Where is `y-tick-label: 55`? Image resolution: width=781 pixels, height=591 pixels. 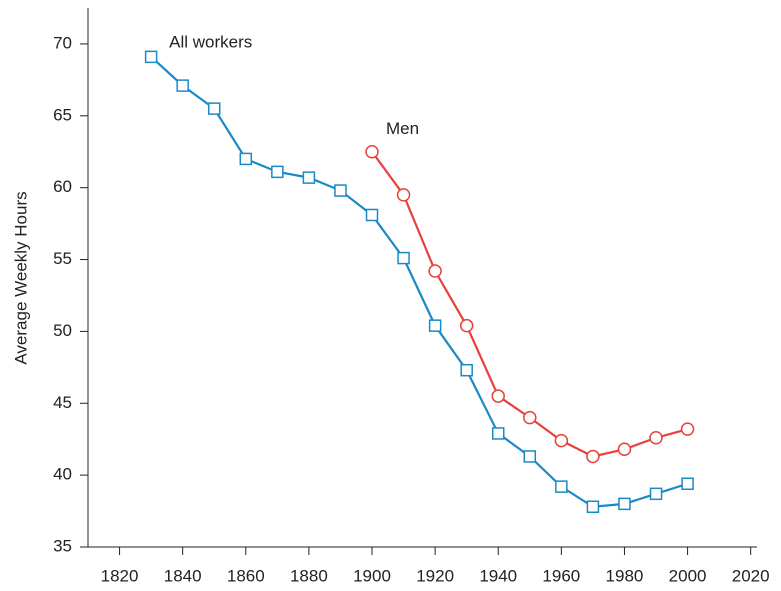 y-tick-label: 55 is located at coordinates (62, 258).